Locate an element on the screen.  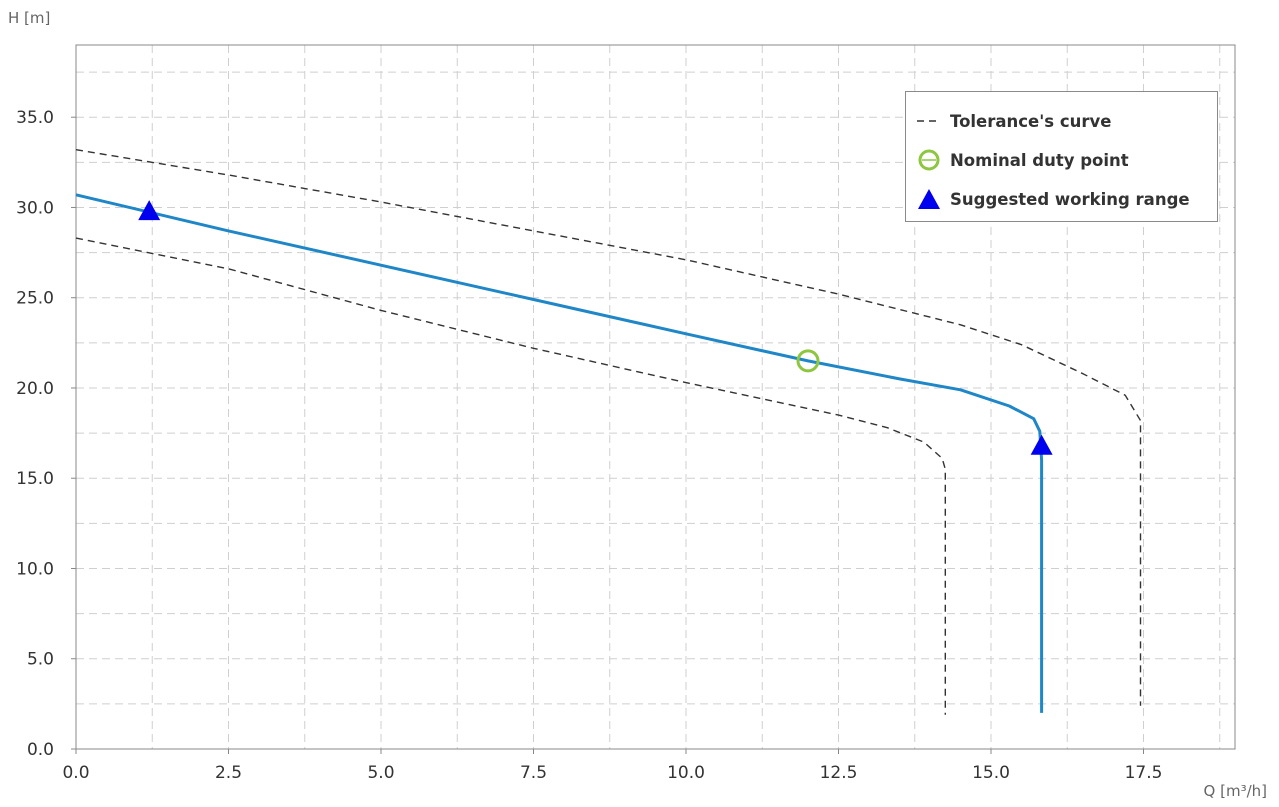
legend-item-duty-point: Nominal duty point is located at coordinates (1022, 160).